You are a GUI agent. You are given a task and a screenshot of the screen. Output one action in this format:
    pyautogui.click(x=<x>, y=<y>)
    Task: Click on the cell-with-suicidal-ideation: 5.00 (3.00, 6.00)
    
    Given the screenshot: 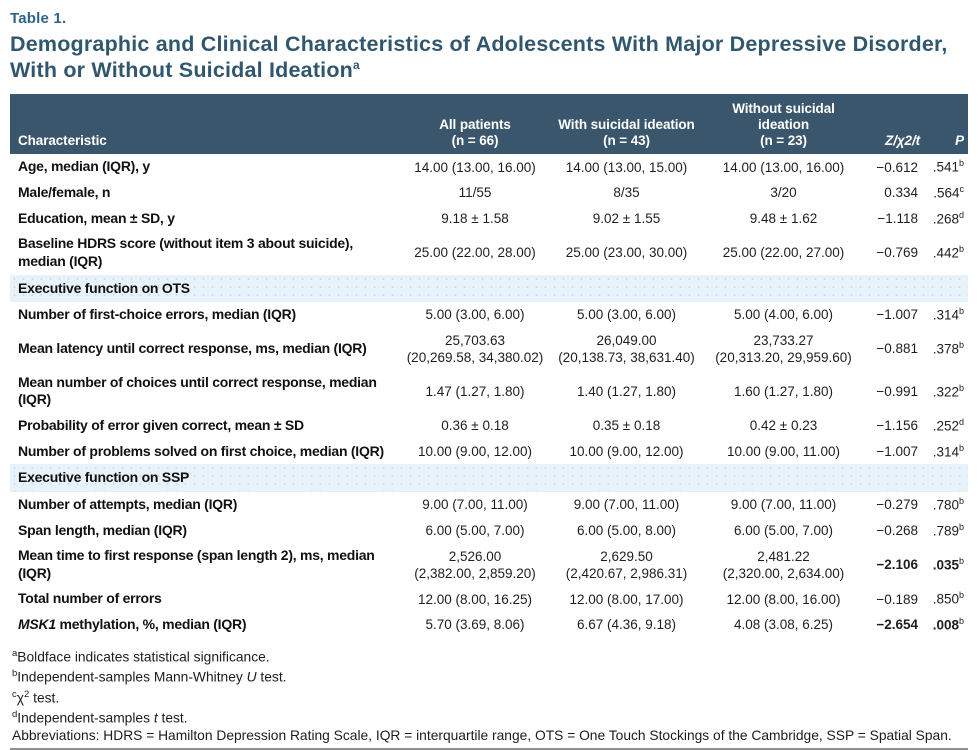 What is the action you would take?
    pyautogui.click(x=626, y=315)
    